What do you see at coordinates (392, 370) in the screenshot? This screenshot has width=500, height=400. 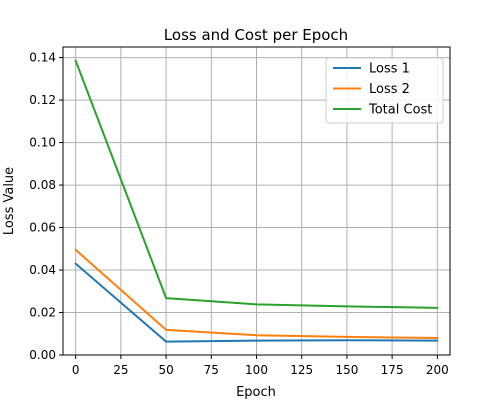 I see `x-tick-label: 175` at bounding box center [392, 370].